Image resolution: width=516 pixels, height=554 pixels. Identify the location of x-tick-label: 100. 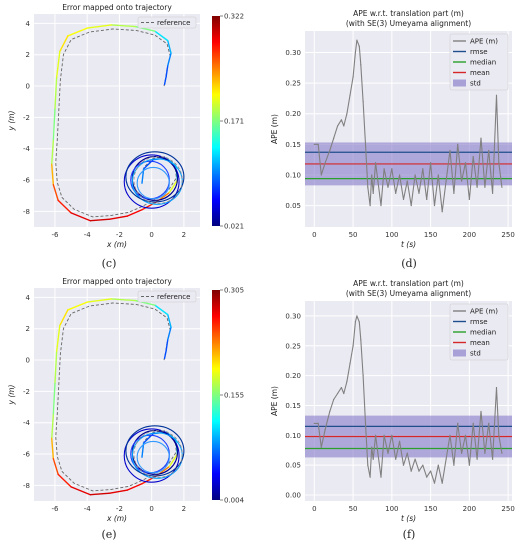
(391, 509).